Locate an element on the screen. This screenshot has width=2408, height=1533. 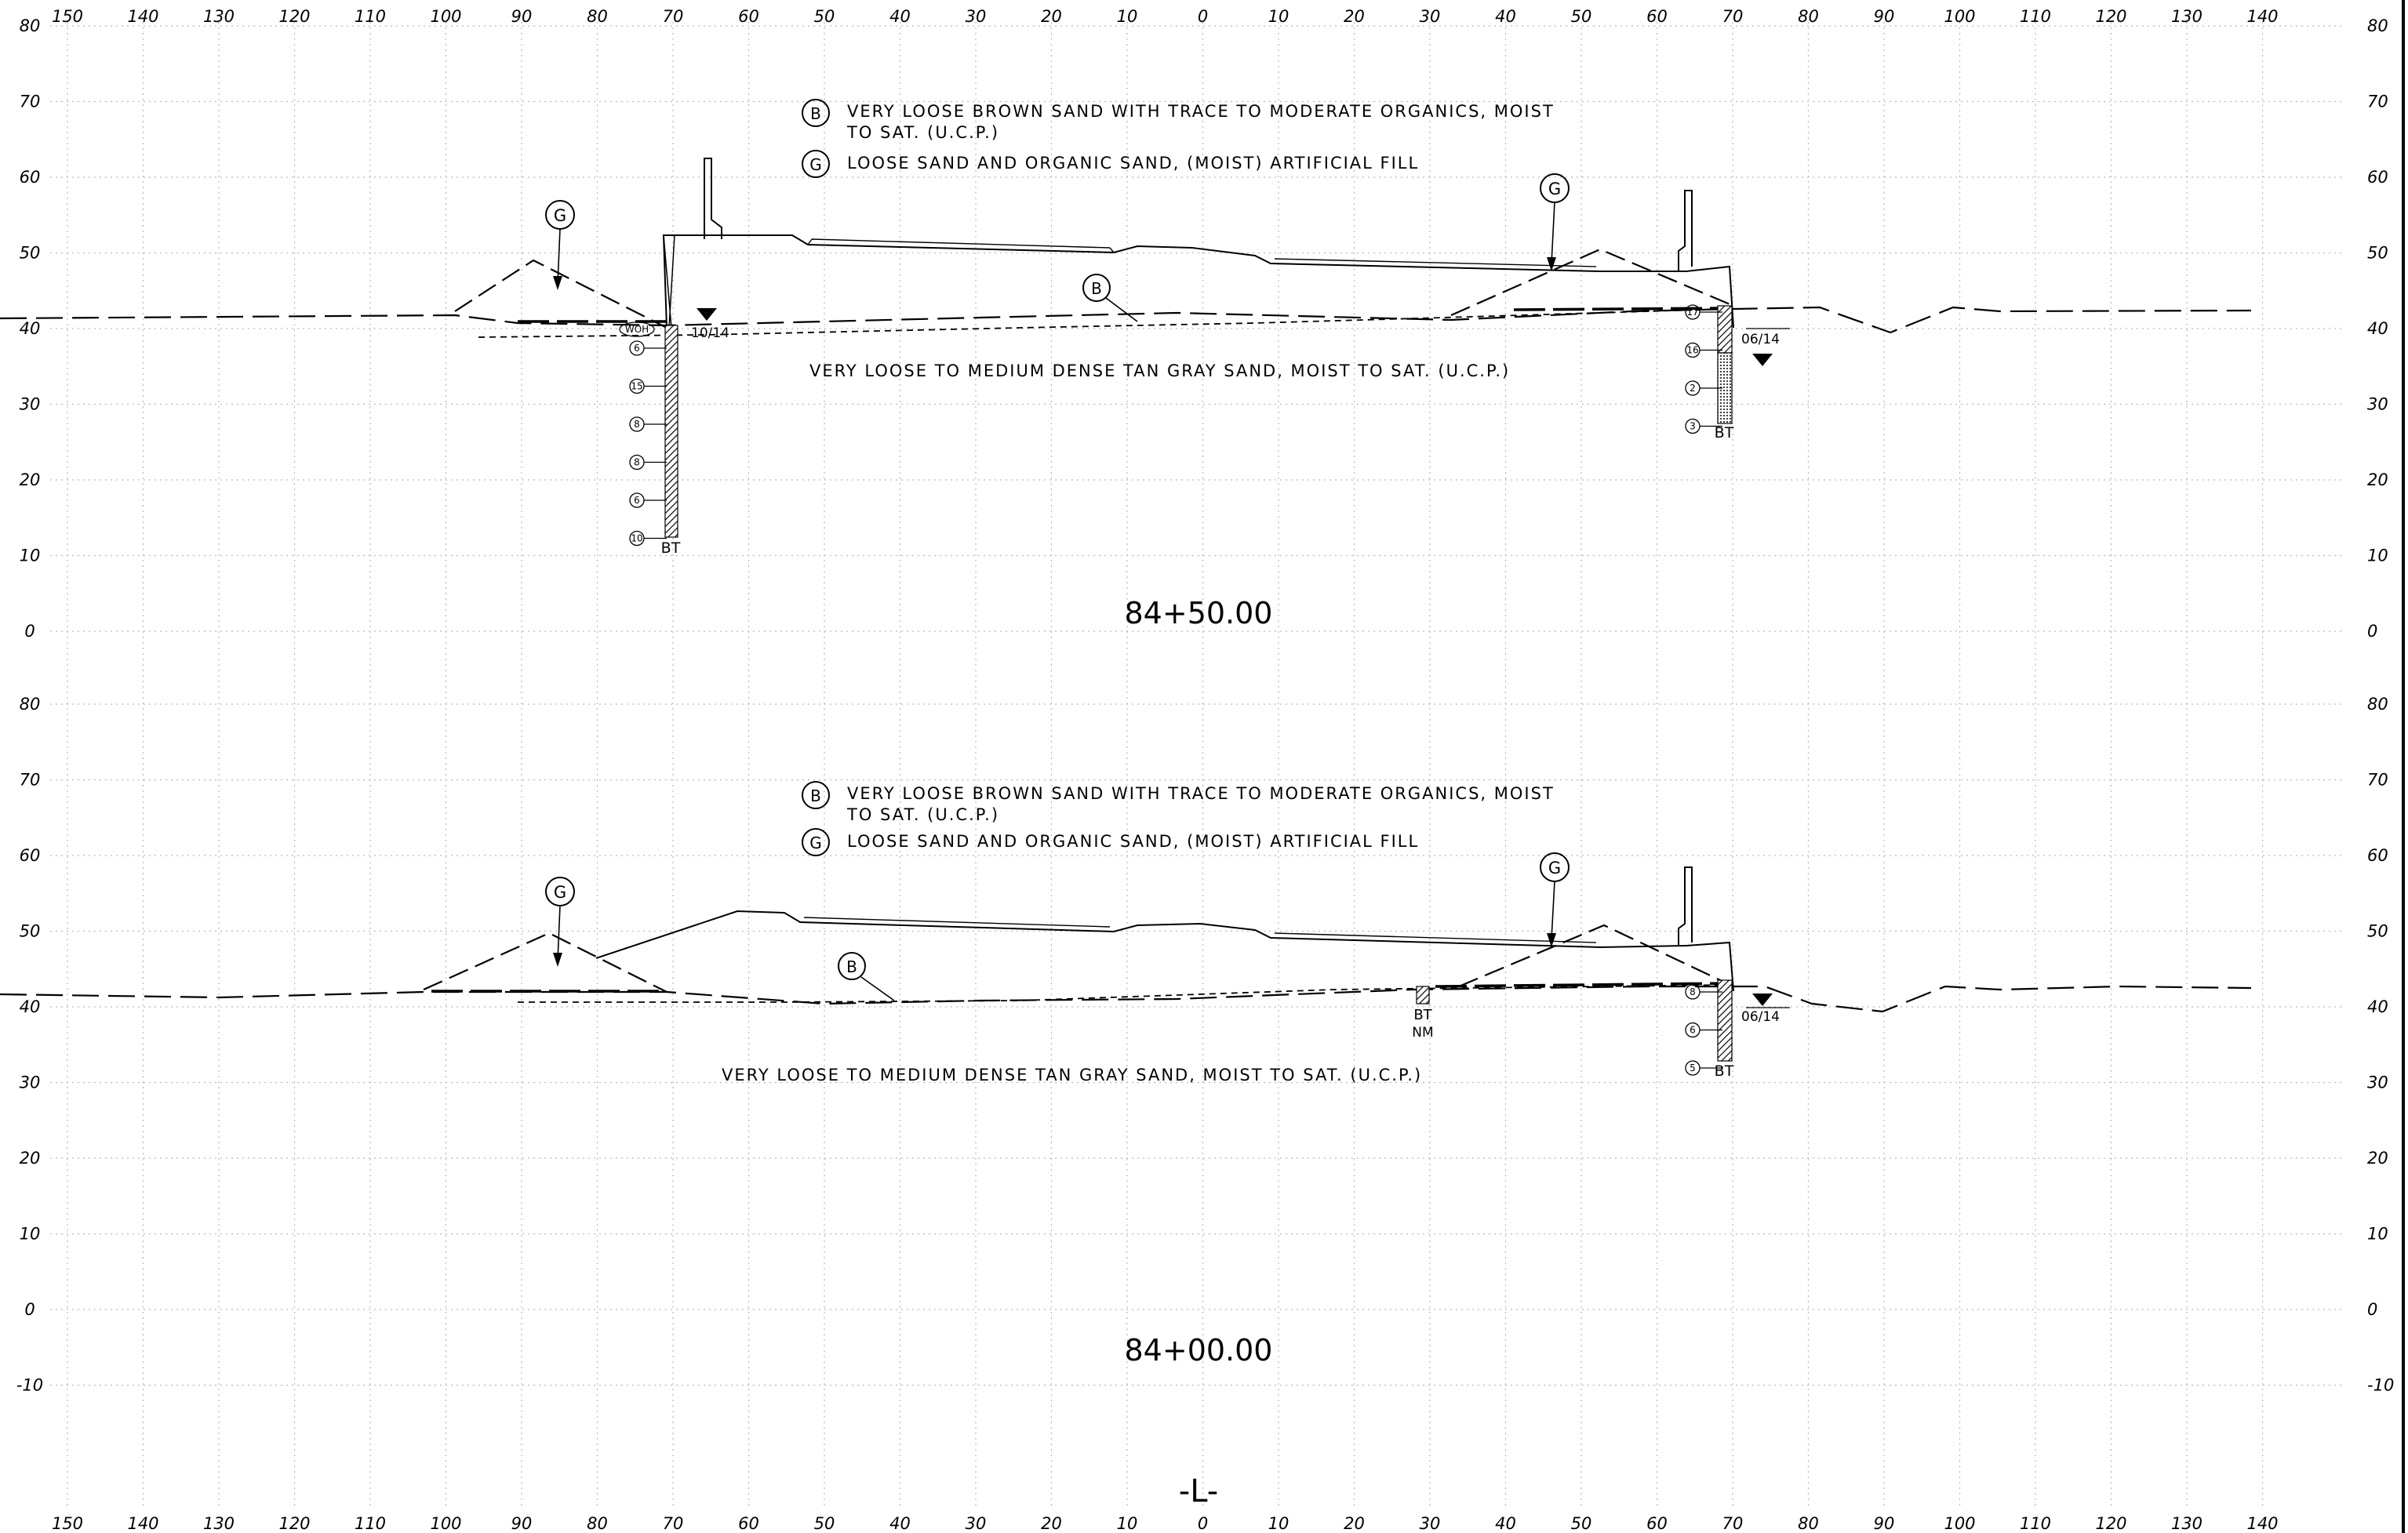
elevation-label-right: 70 is located at coordinates (2377, 102).